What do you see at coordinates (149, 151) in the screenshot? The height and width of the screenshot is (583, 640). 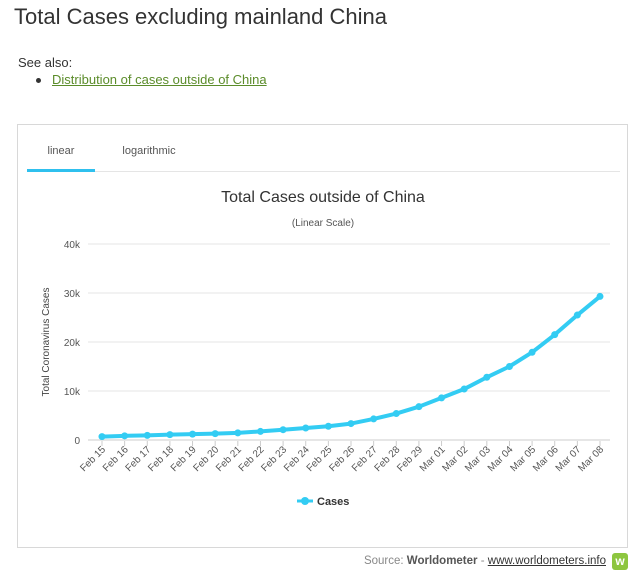 I see `tab-logarithmic: logarithmic` at bounding box center [149, 151].